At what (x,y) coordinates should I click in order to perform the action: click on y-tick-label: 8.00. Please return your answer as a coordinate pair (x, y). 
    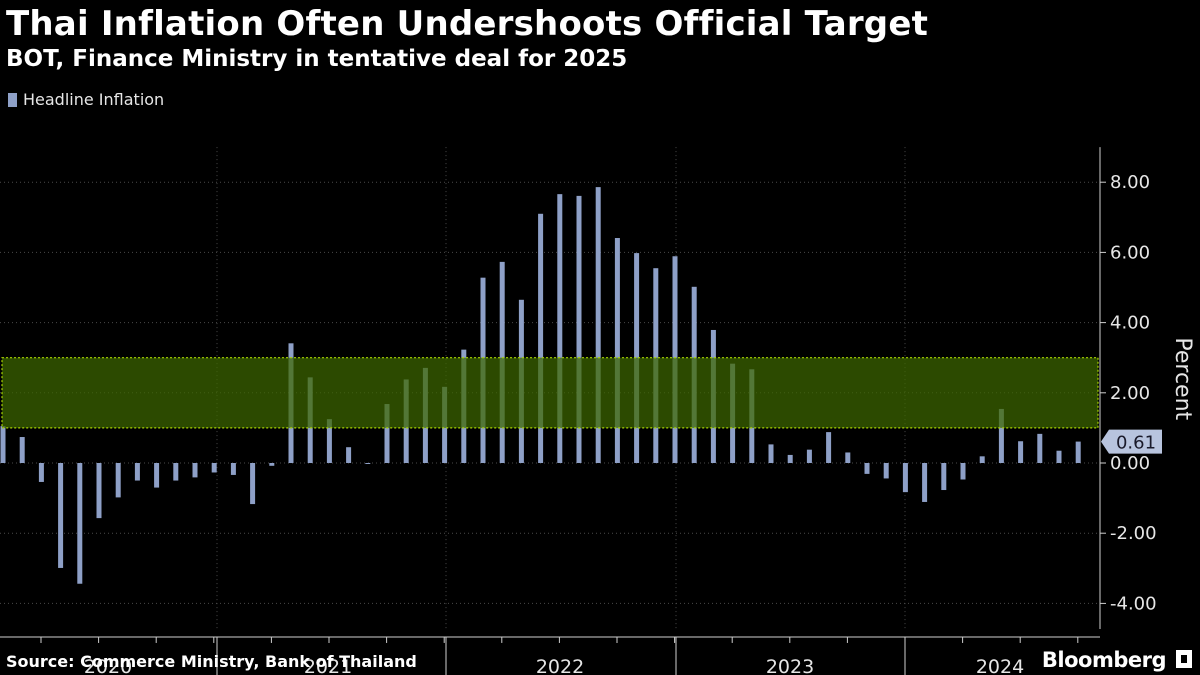
    Looking at the image, I should click on (1130, 182).